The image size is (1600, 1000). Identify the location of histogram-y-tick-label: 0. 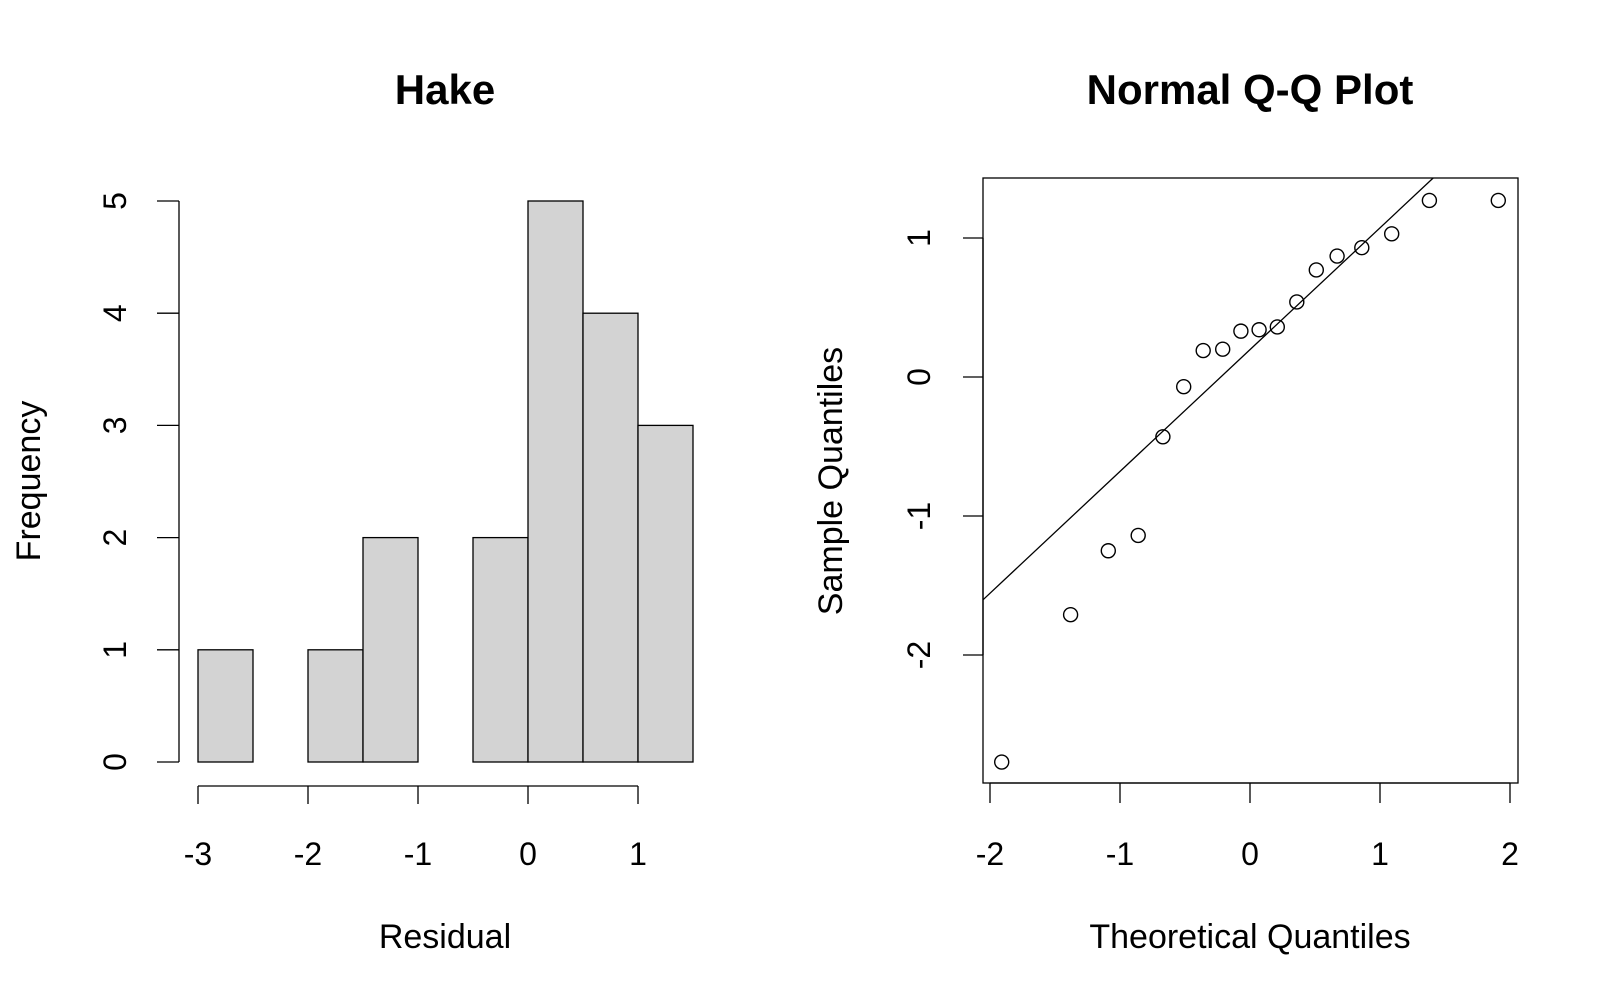
(115, 762).